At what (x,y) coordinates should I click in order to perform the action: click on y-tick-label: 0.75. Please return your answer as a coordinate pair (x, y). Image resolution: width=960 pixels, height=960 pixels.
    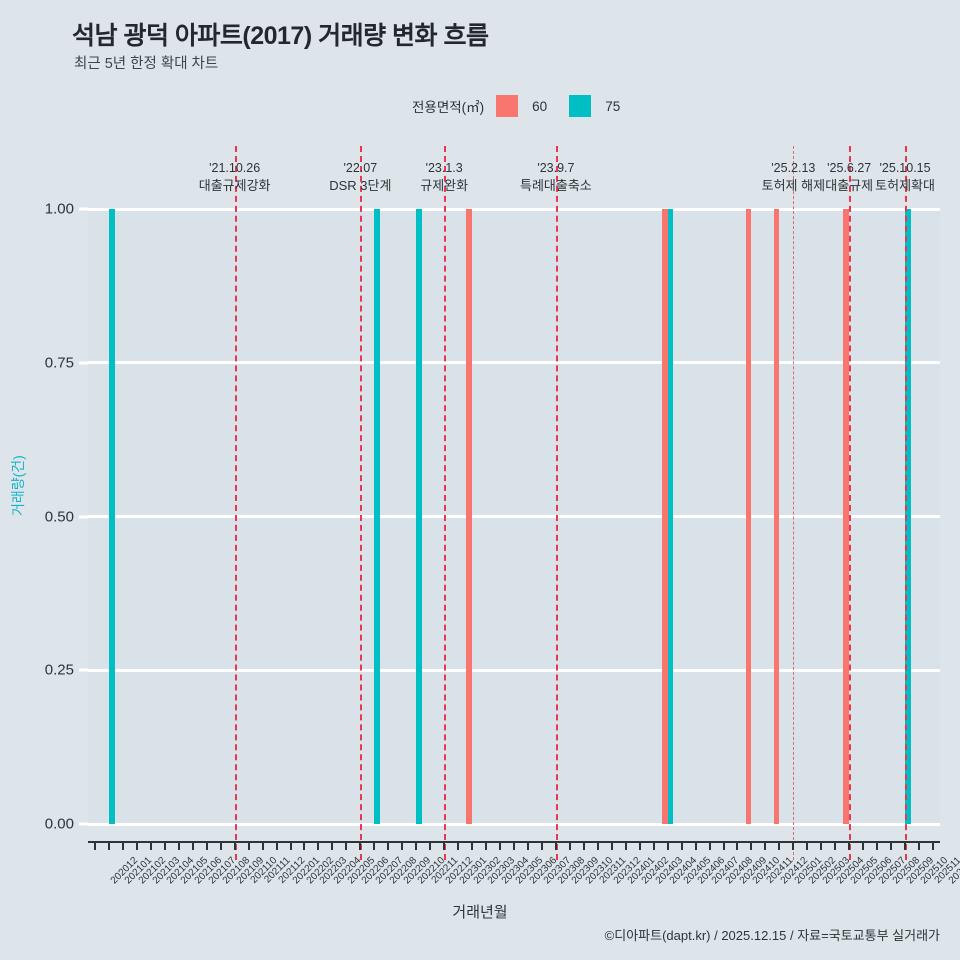
    Looking at the image, I should click on (59, 363).